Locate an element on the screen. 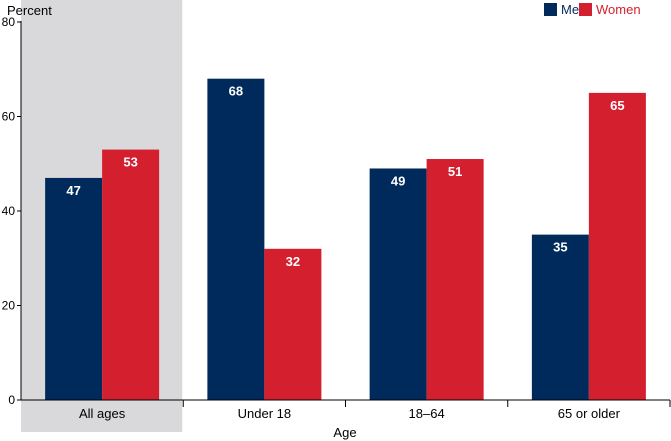 The width and height of the screenshot is (671, 441). legend-swatch-men is located at coordinates (550, 9).